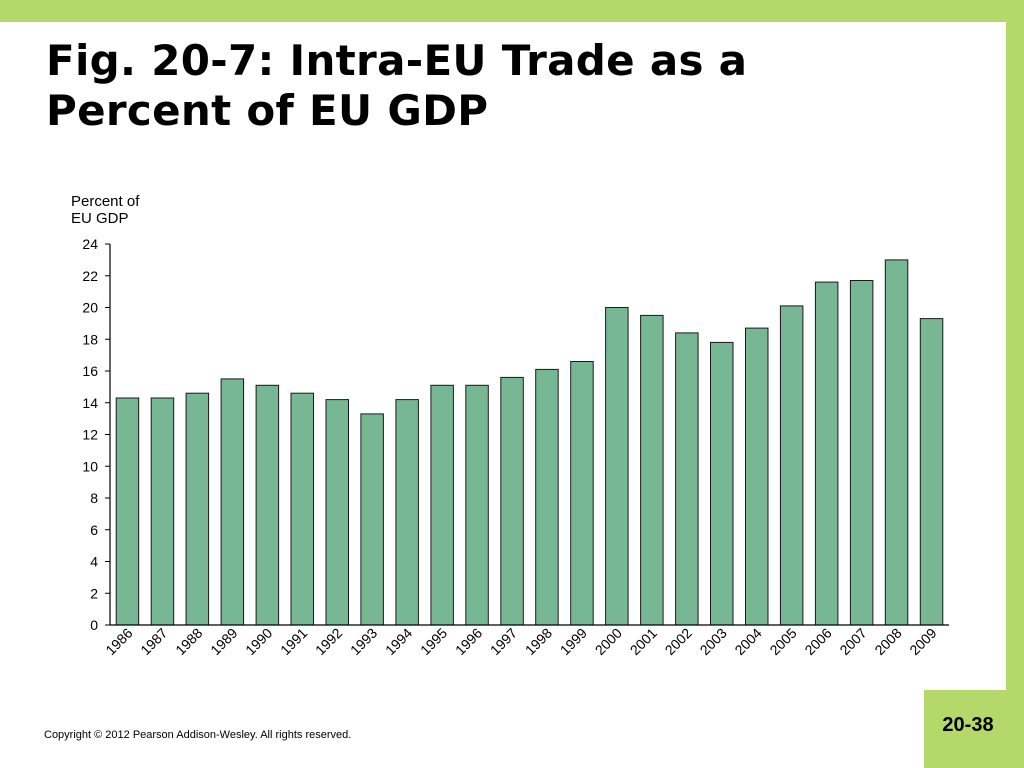 This screenshot has height=768, width=1024. What do you see at coordinates (372, 519) in the screenshot?
I see `bar-1993` at bounding box center [372, 519].